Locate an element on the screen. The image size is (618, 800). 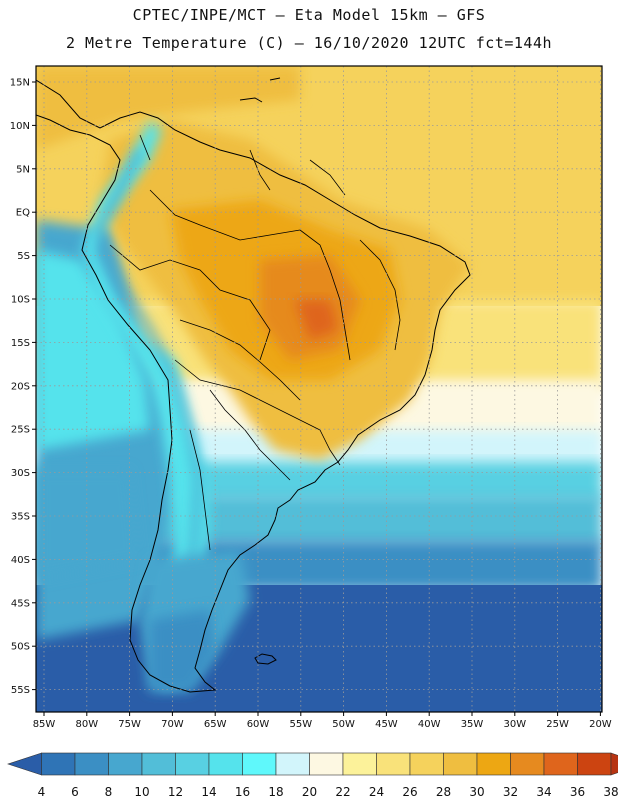
lon-label: 55W is located at coordinates (300, 724).